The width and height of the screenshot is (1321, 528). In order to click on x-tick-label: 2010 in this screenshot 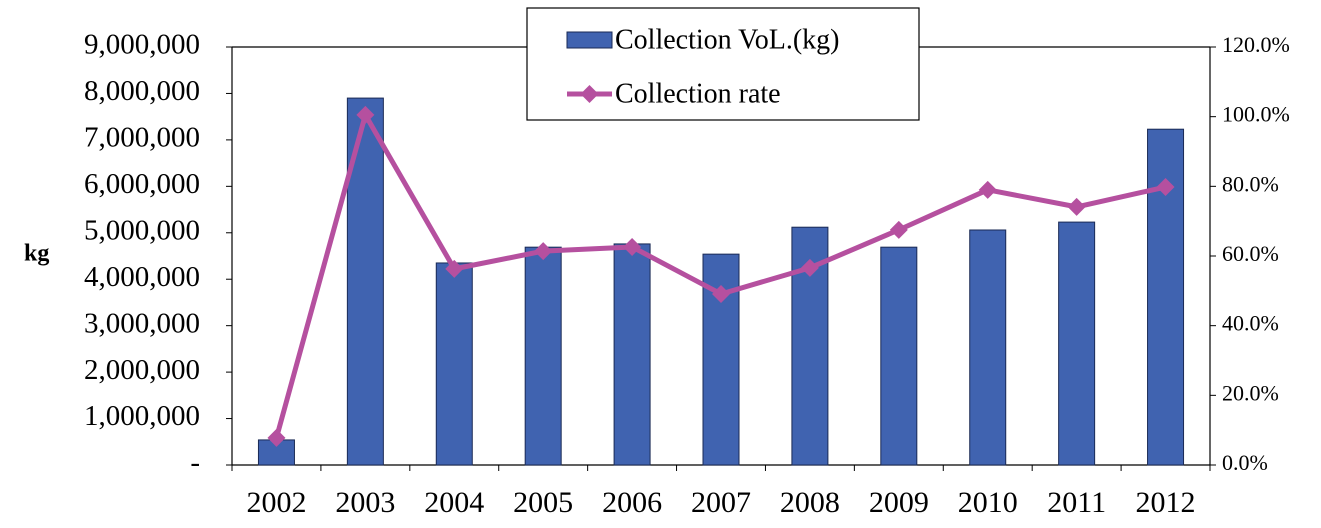, I will do `click(988, 502)`.